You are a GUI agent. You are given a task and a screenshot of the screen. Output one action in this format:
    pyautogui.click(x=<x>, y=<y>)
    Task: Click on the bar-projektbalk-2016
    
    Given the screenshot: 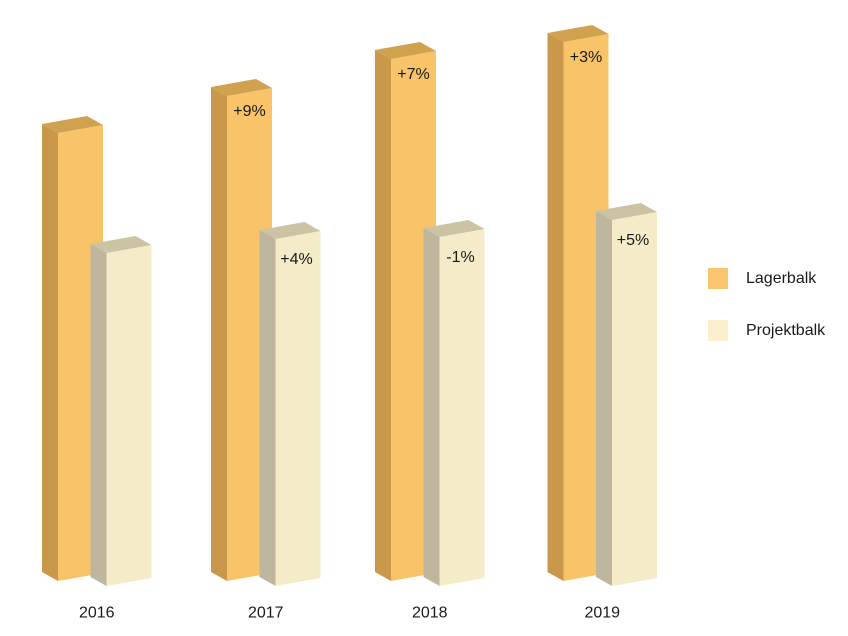 What is the action you would take?
    pyautogui.click(x=121, y=411)
    